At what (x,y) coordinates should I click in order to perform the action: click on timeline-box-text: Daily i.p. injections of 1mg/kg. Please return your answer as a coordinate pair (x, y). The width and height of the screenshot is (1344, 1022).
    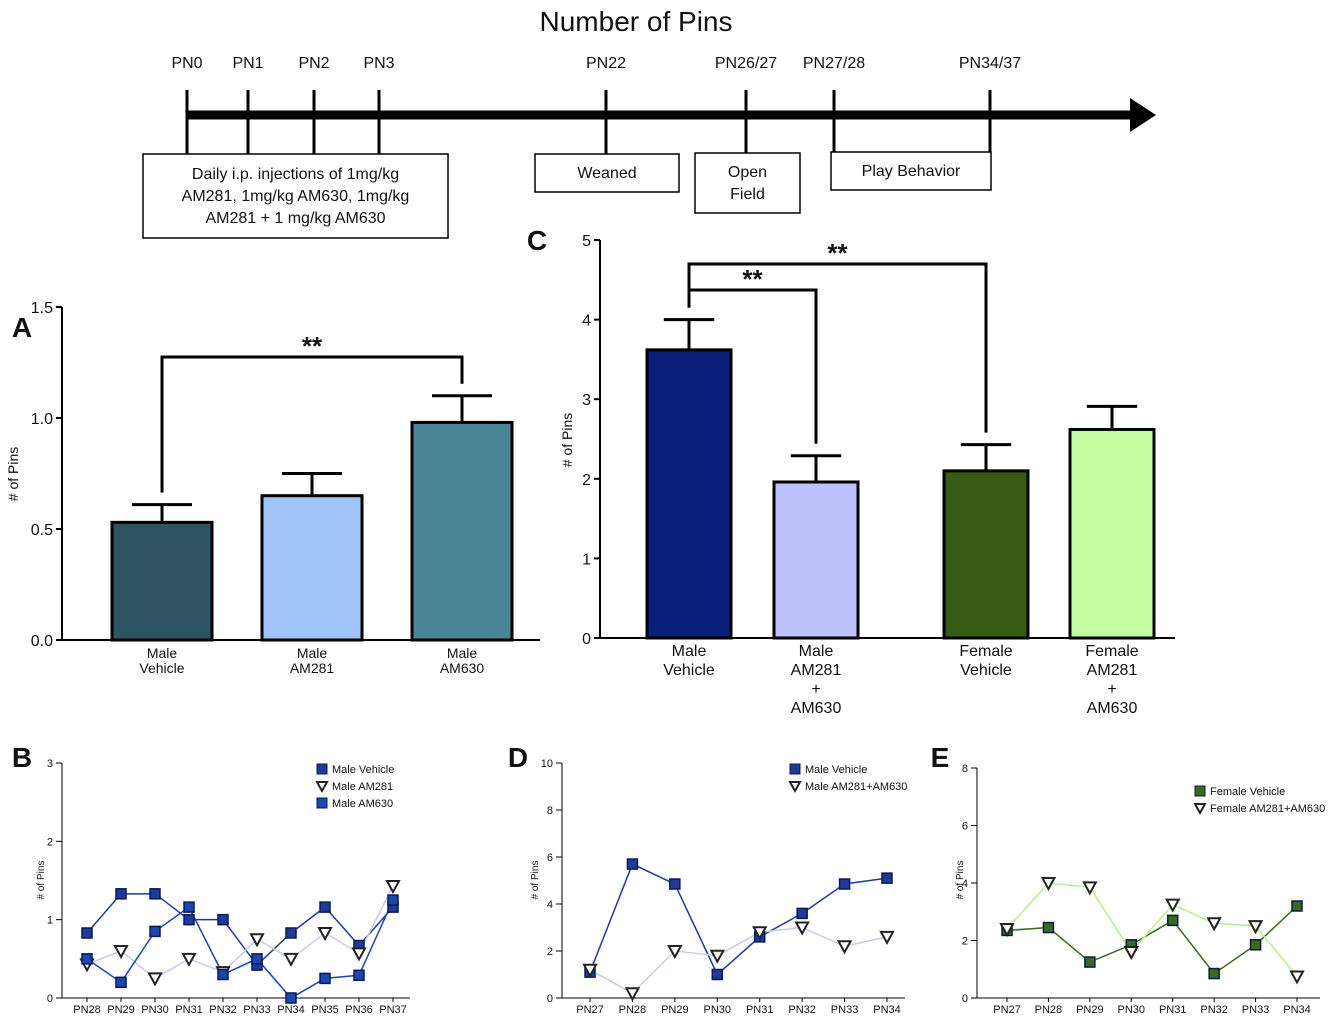
    Looking at the image, I should click on (295, 174).